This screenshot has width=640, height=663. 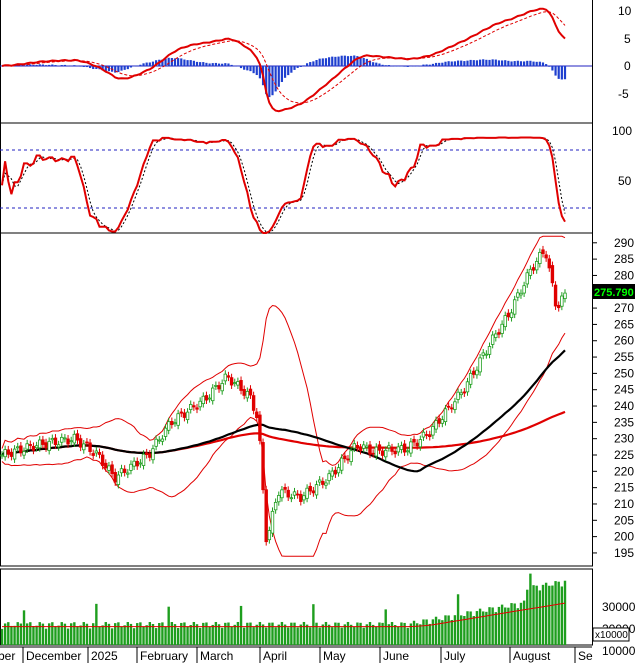 I want to click on price-ytick: 235, so click(x=624, y=422).